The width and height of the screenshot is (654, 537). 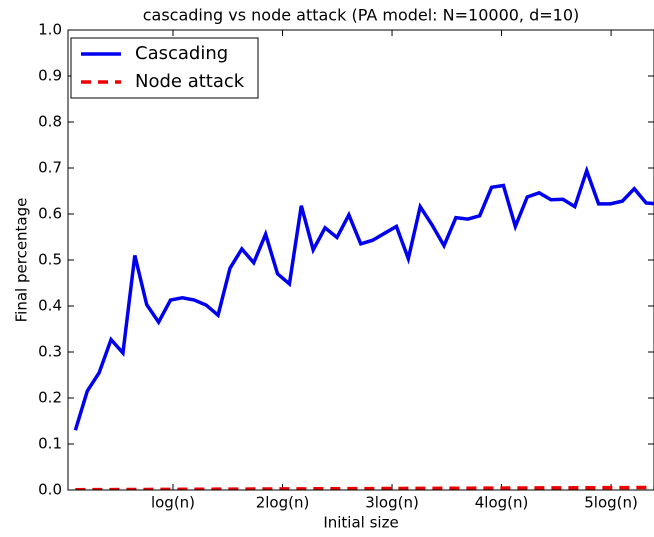 I want to click on y-tick-label: 0.1, so click(x=50, y=444).